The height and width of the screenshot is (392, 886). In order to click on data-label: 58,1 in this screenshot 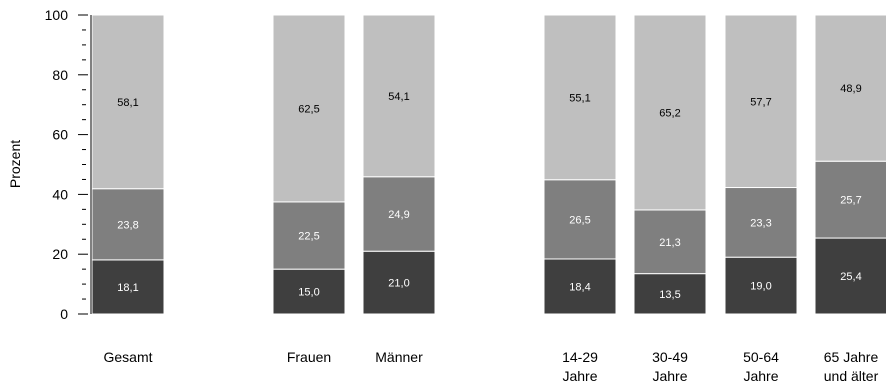, I will do `click(127, 103)`.